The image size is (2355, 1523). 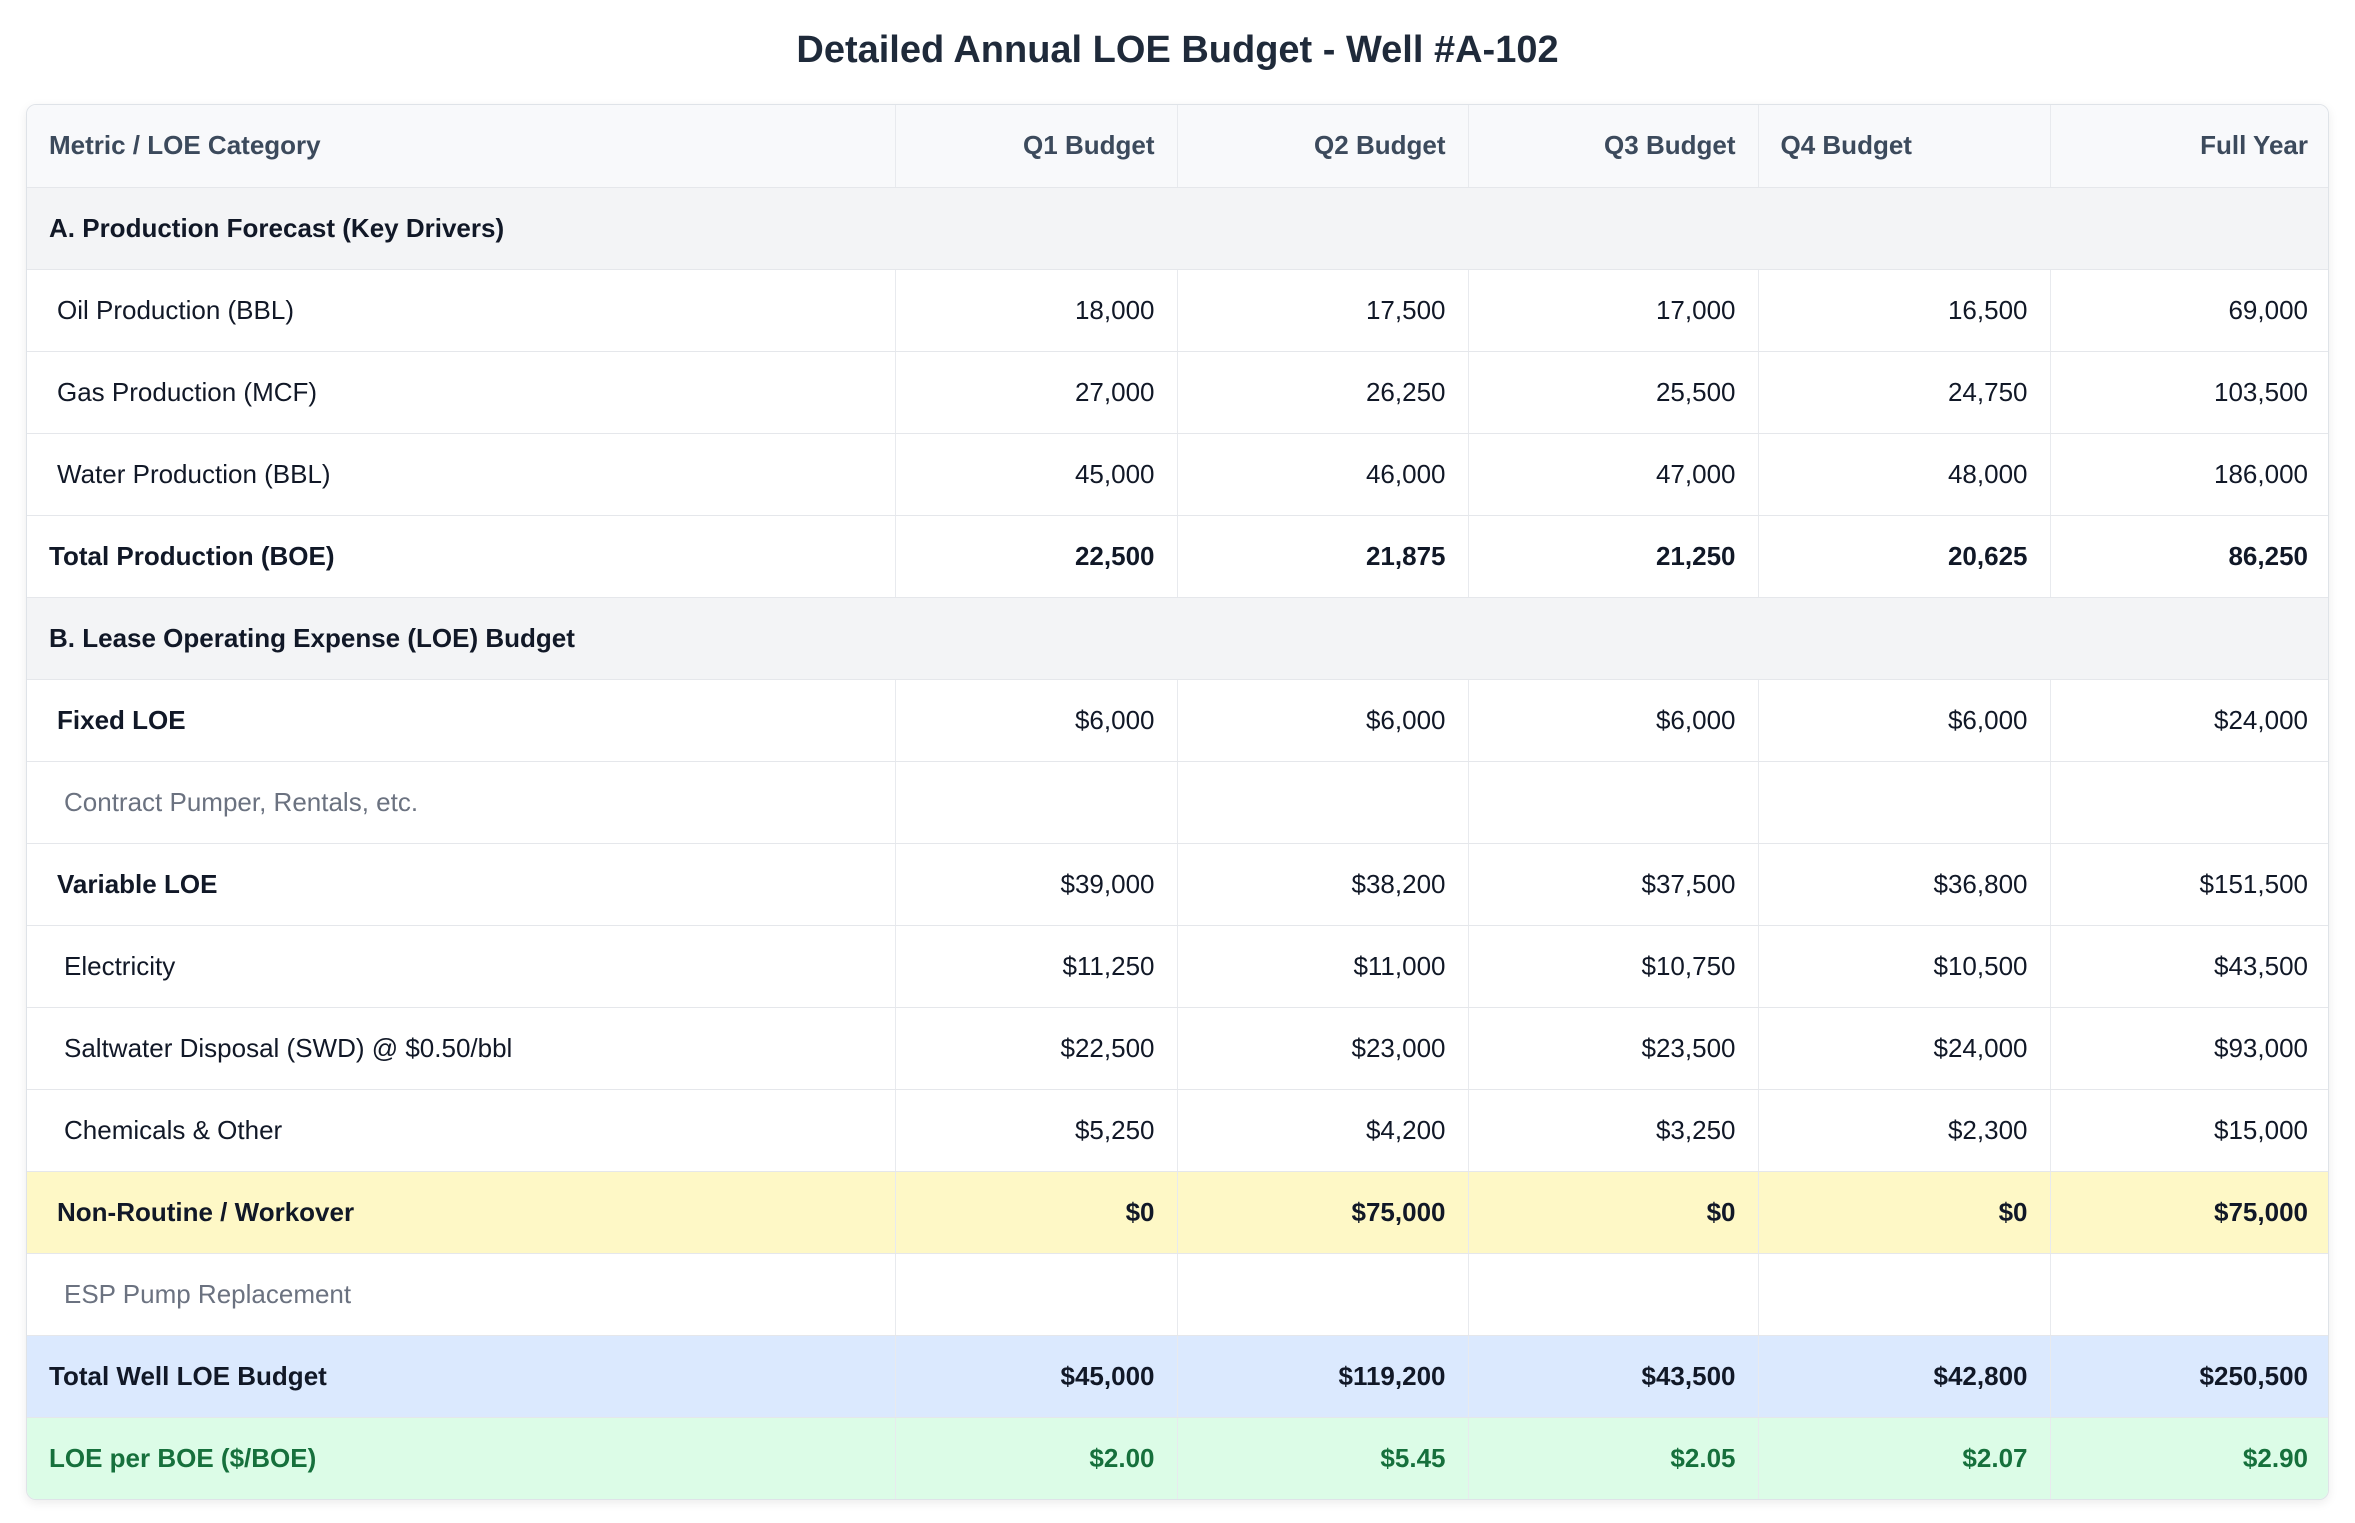 I want to click on cell-full-year: $93,000, so click(x=2189, y=1048).